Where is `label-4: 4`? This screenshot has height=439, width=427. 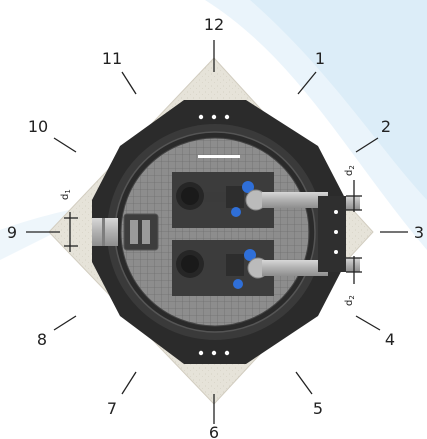
label-4: 4 is located at coordinates (390, 339).